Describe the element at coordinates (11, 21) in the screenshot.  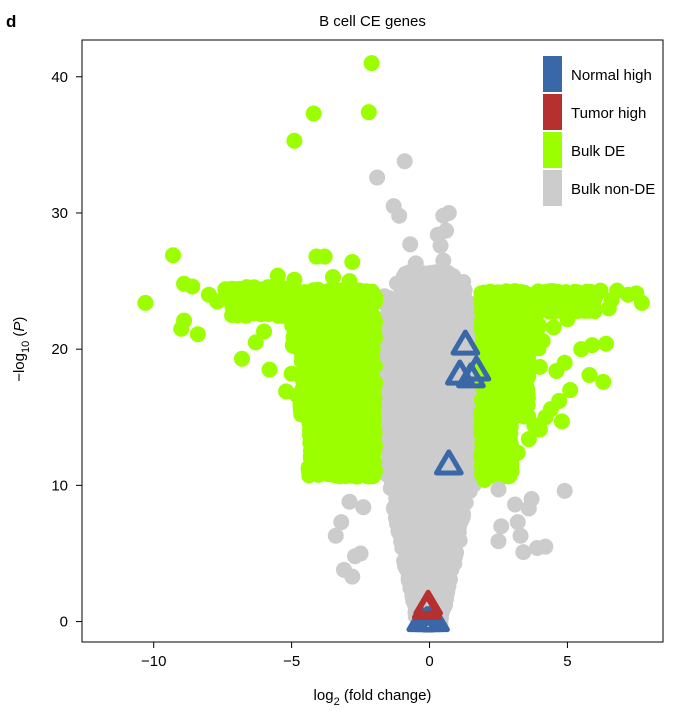
I see `panel-label: d` at that location.